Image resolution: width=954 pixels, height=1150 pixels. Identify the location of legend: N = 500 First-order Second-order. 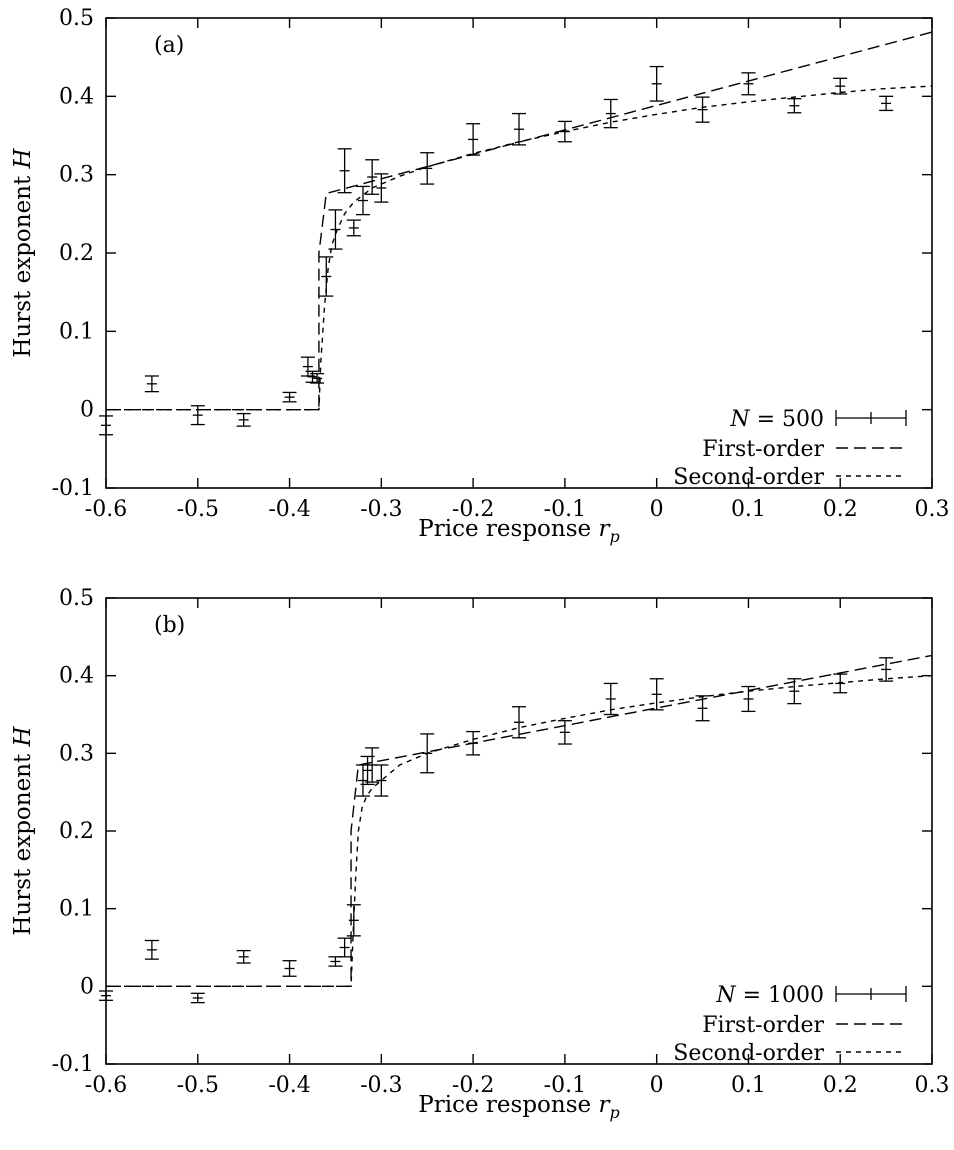
(790, 448).